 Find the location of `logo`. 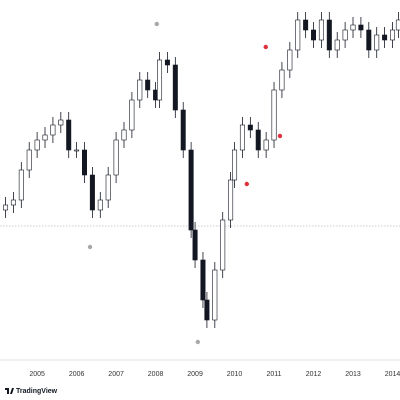

logo is located at coordinates (9, 391).